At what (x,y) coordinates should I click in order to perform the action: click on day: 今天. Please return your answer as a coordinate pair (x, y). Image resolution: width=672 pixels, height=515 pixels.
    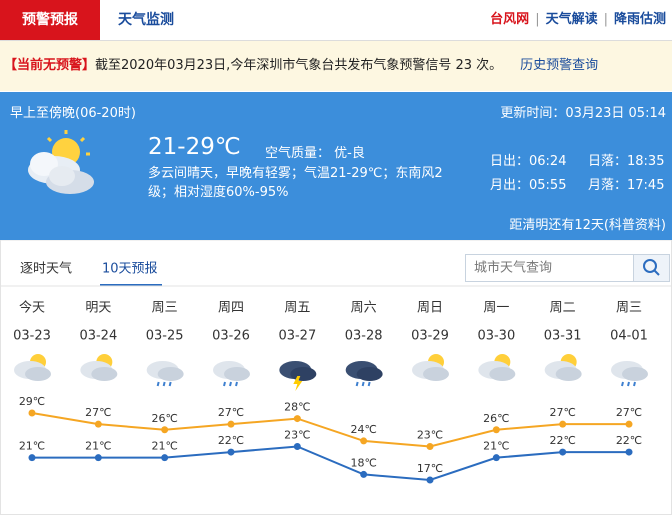
    Looking at the image, I should click on (32, 308).